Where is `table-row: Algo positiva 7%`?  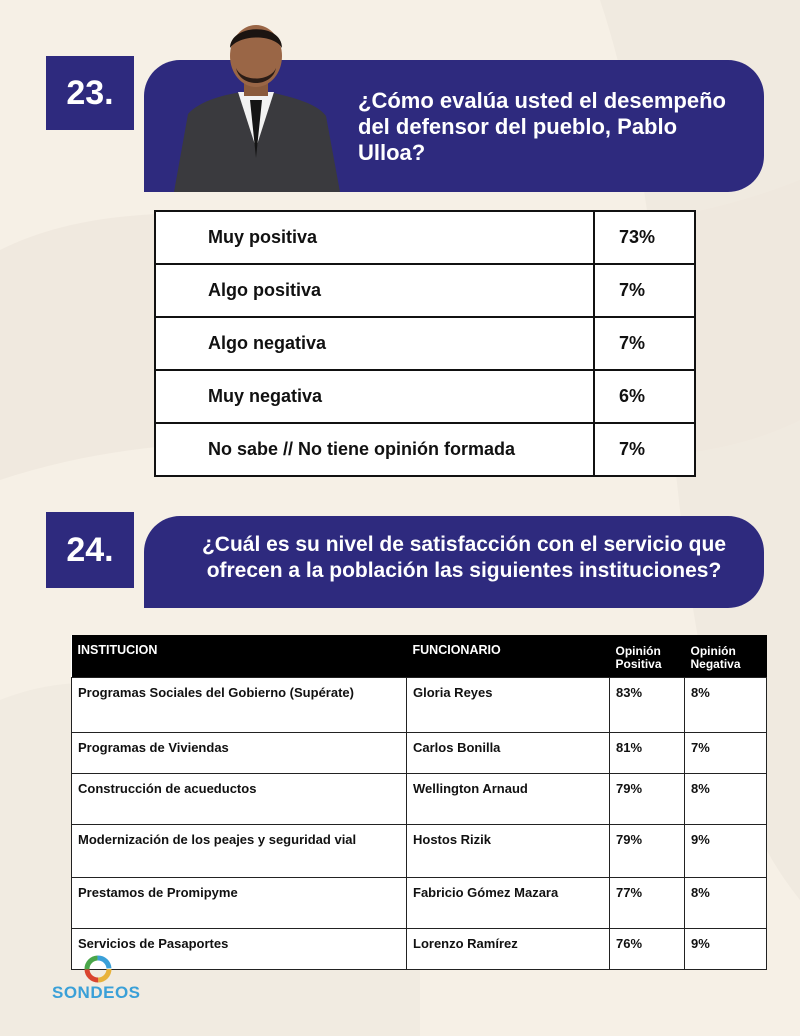
table-row: Algo positiva 7% is located at coordinates (425, 290).